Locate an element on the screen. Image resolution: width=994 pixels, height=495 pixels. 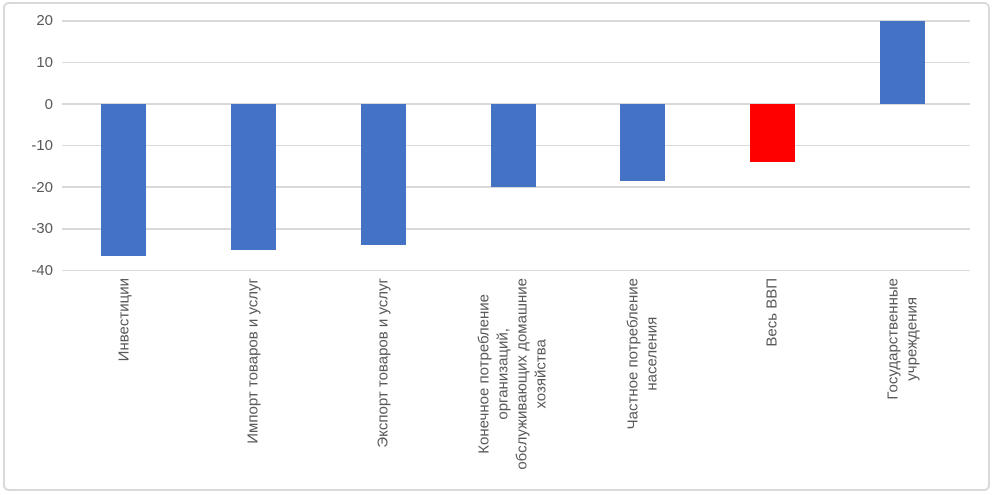
x-axis-category-label-line: Государственные is located at coordinates (893, 339).